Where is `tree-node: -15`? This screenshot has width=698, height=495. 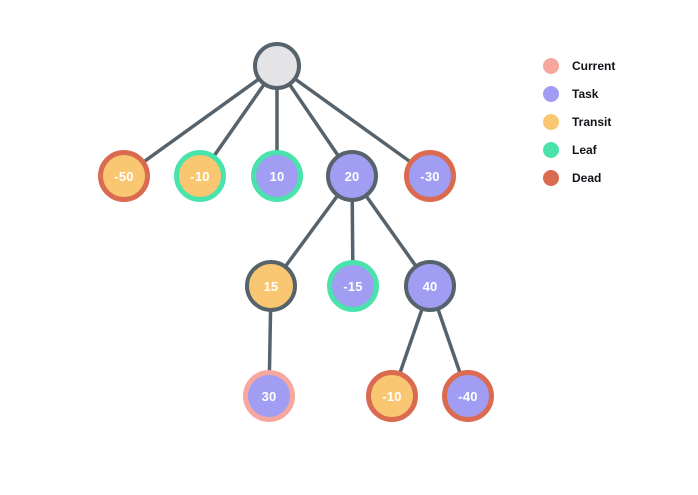 tree-node: -15 is located at coordinates (353, 286).